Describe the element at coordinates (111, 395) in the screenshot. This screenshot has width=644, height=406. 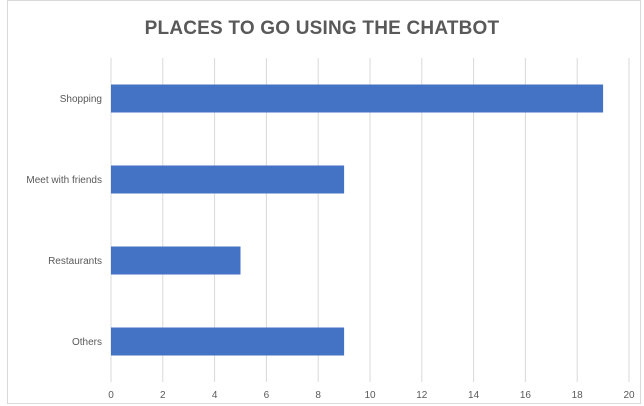
I see `x-tick-label: 0` at that location.